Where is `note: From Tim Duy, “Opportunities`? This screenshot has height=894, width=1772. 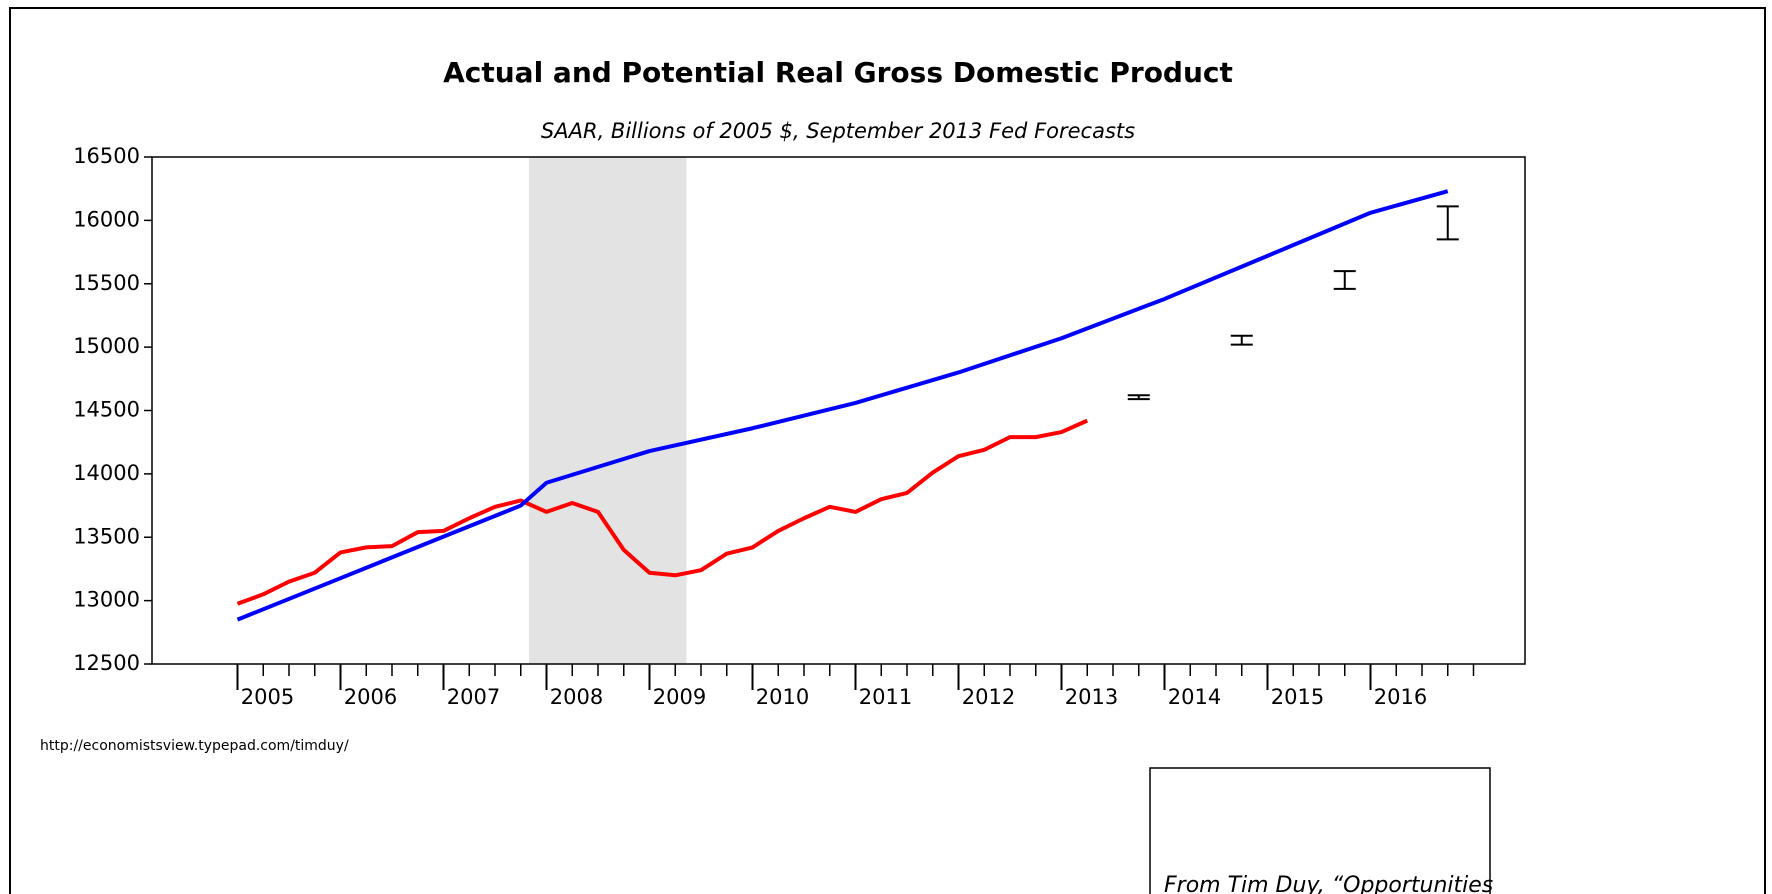
note: From Tim Duy, “Opportunities is located at coordinates (1328, 883).